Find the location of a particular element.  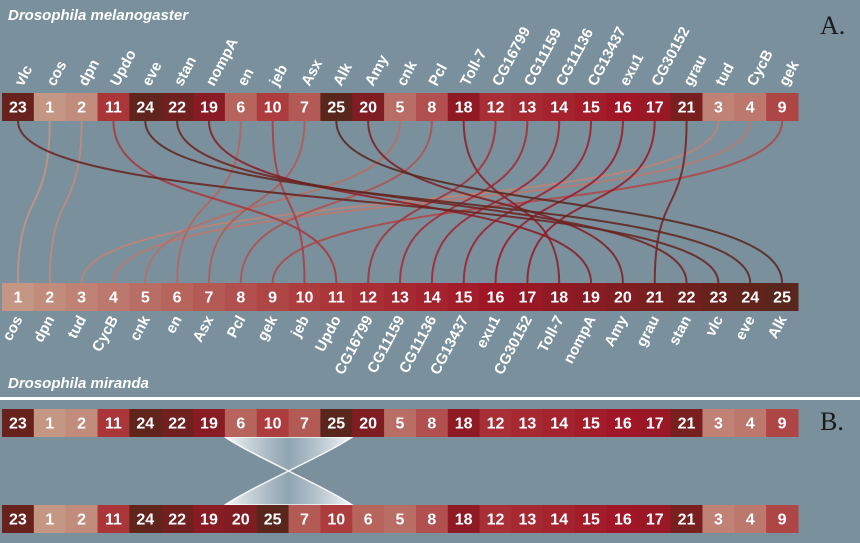

panel-b-top-block-number: 2 is located at coordinates (81, 424).